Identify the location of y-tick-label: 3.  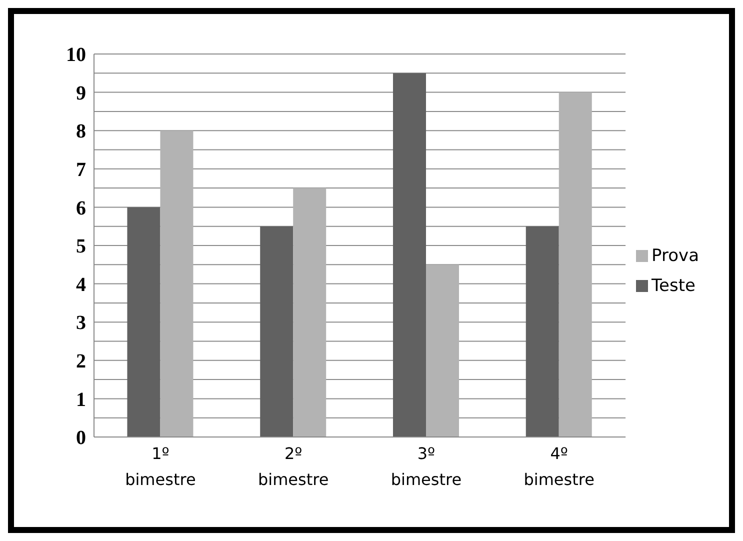
(81, 323).